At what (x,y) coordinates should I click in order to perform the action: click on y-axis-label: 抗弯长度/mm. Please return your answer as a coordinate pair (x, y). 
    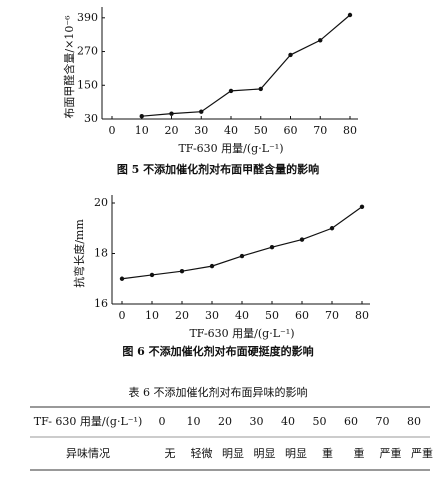
    Looking at the image, I should click on (79, 253).